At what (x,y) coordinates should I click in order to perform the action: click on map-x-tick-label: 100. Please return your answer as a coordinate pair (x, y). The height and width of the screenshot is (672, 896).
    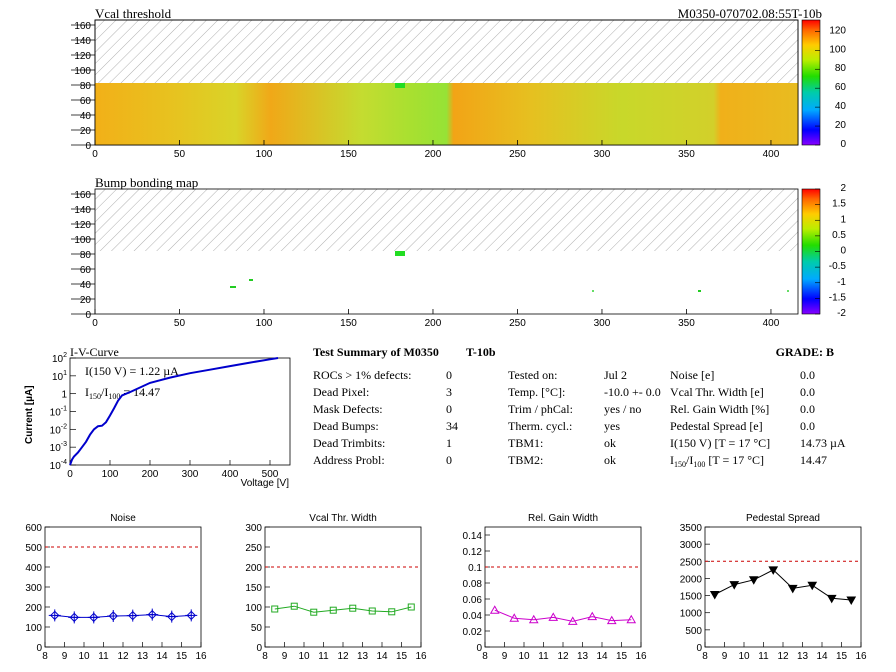
    Looking at the image, I should click on (264, 154).